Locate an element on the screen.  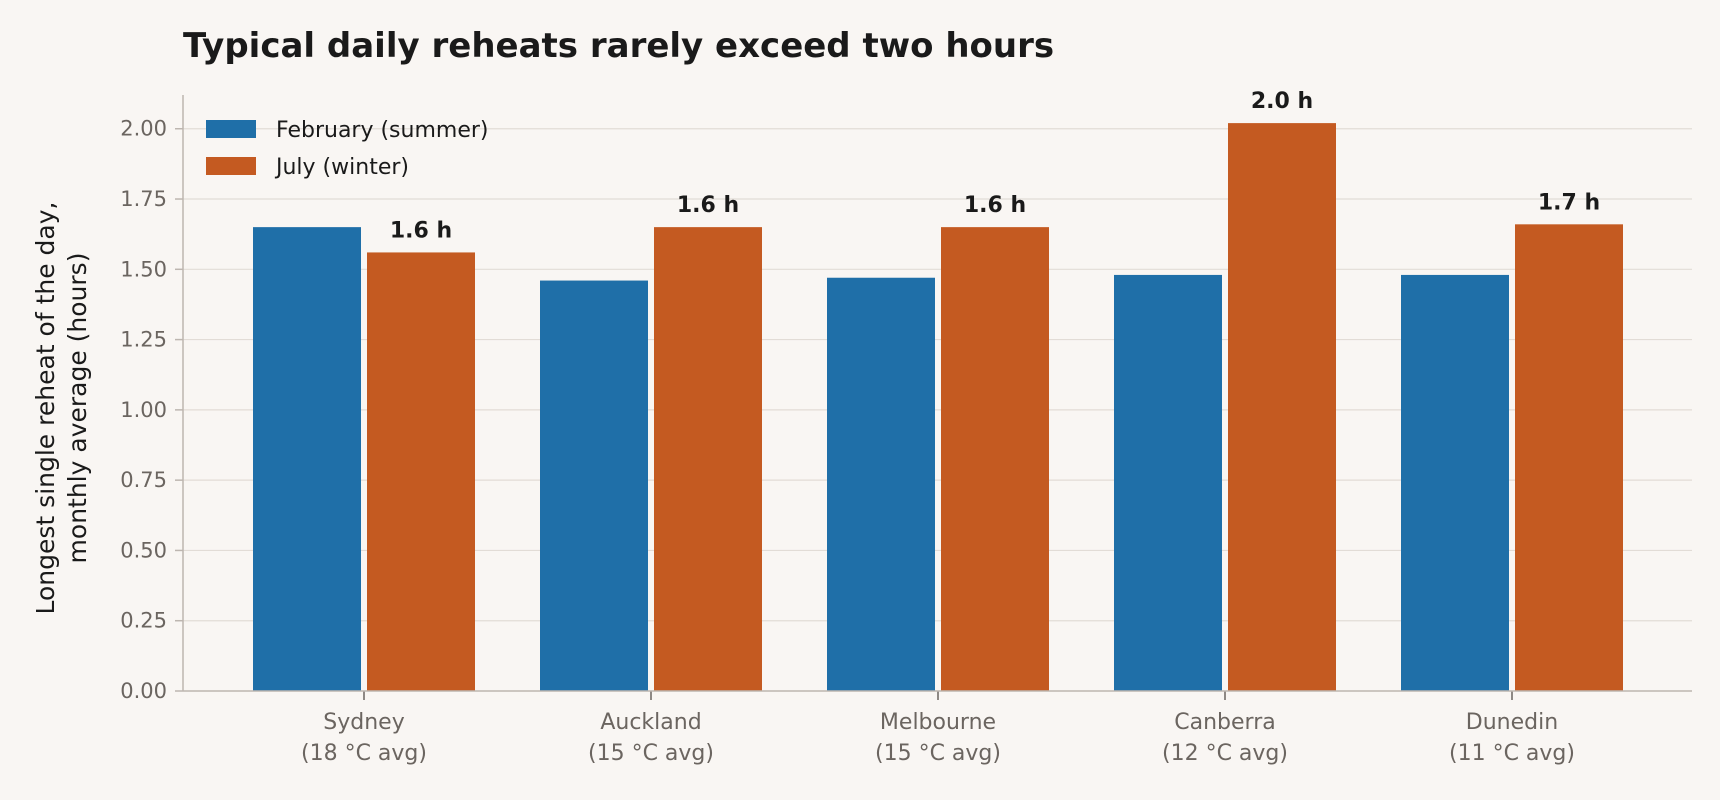
legend-label-july: July (winter) is located at coordinates (341, 167).